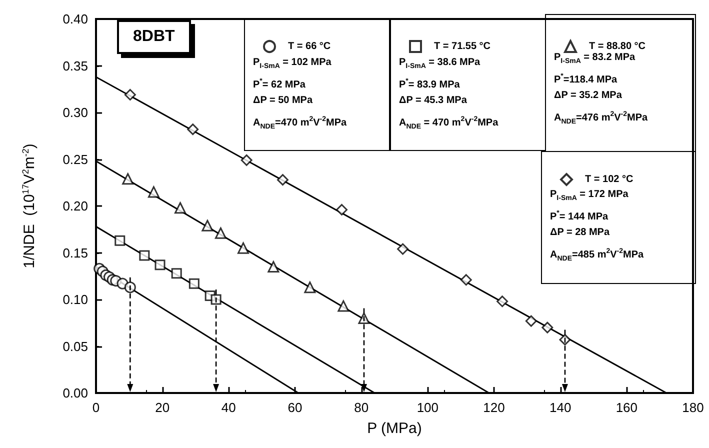  I want to click on y-tick-label: 0.40, so click(75, 19).